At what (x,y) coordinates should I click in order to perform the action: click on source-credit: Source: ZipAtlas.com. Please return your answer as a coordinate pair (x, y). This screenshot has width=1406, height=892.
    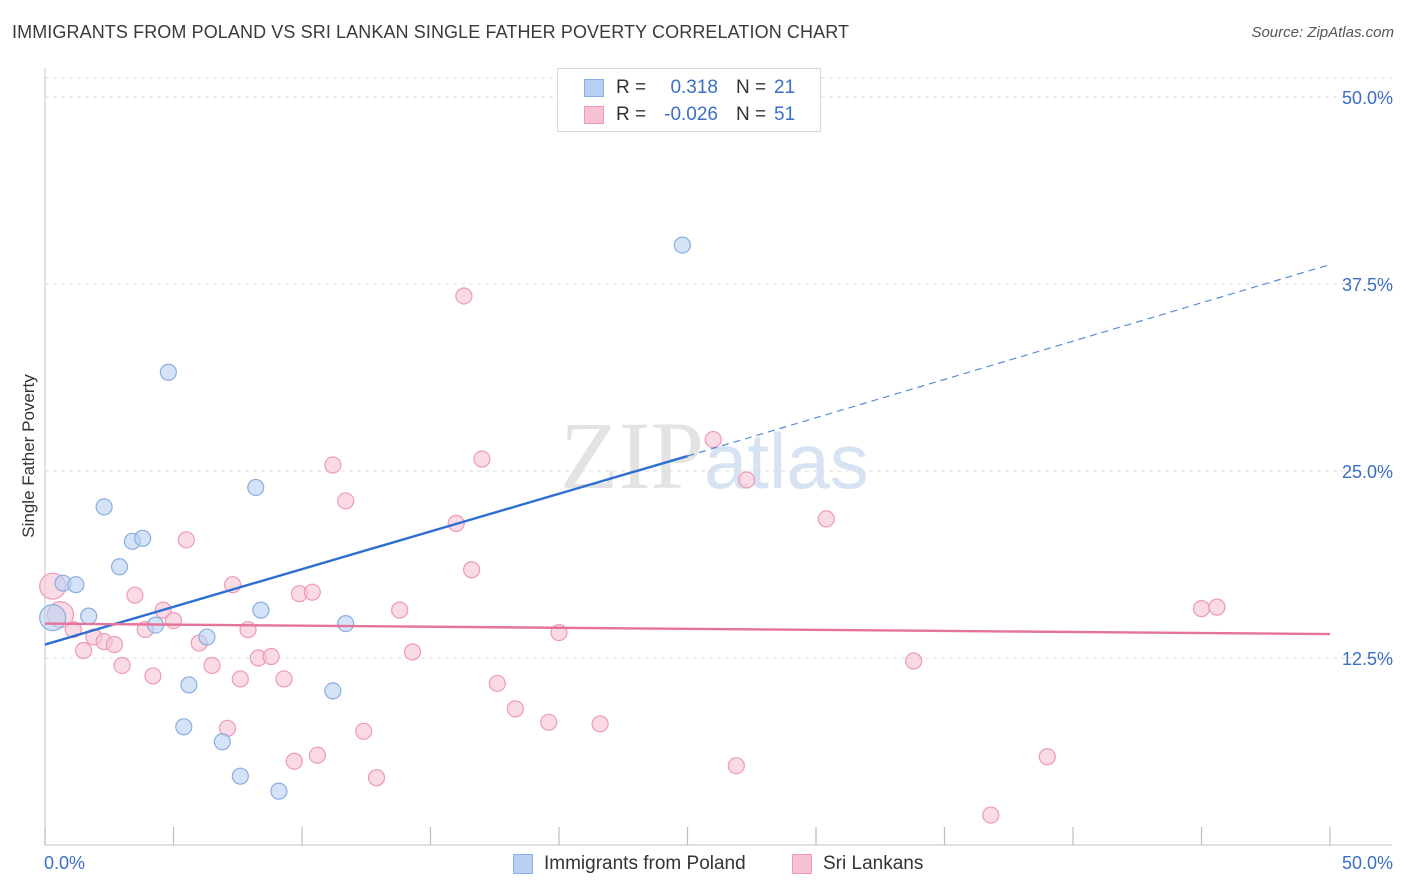
    Looking at the image, I should click on (1322, 32).